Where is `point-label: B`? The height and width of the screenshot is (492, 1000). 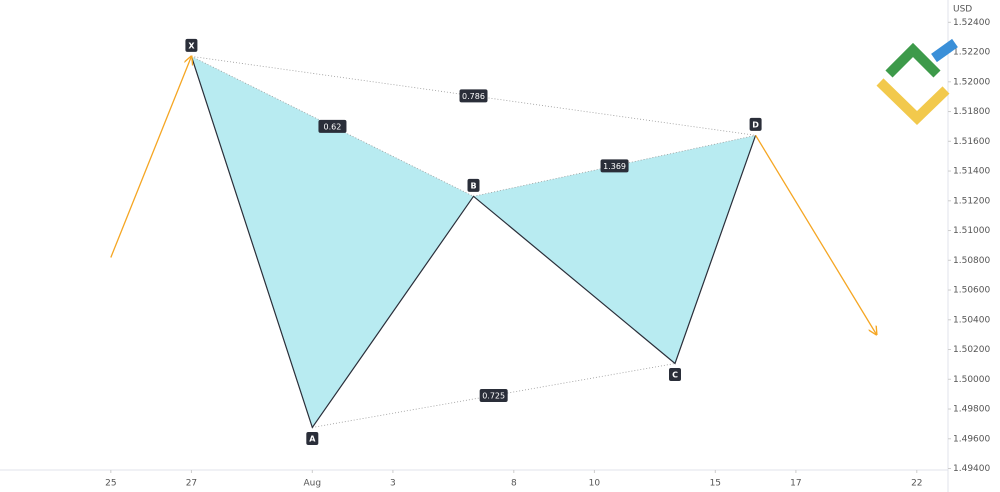 point-label: B is located at coordinates (473, 185).